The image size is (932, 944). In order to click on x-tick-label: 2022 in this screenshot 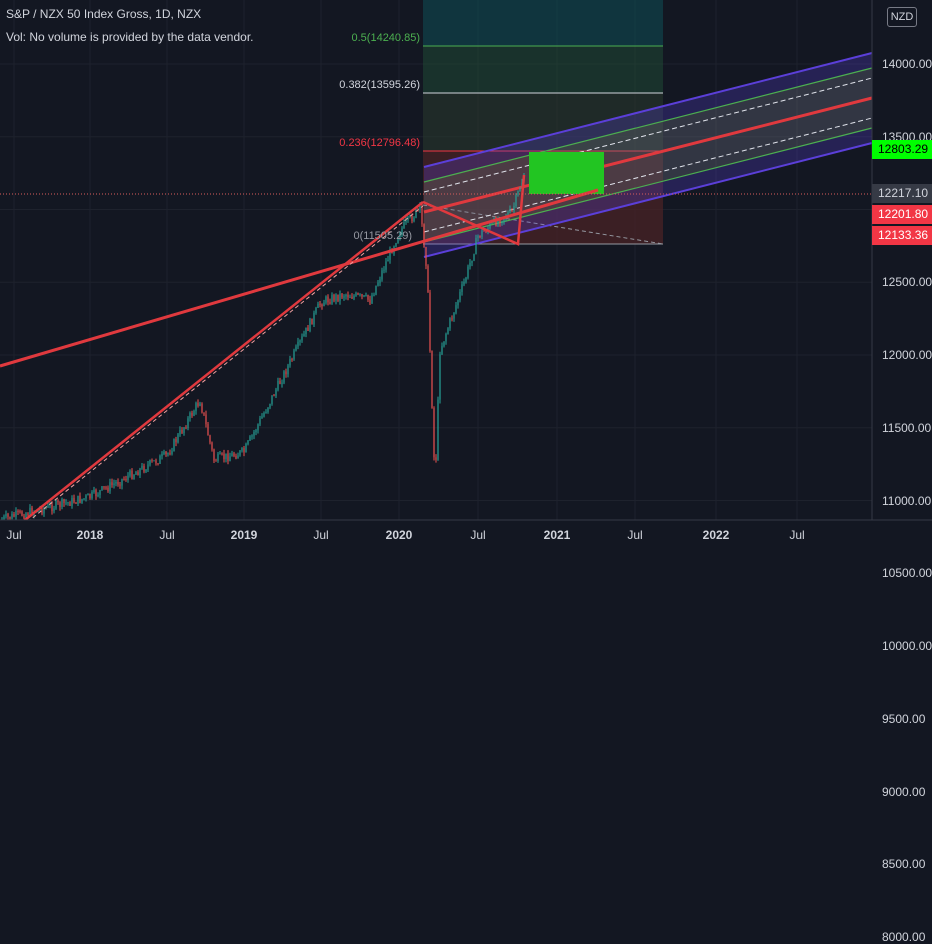, I will do `click(716, 535)`.